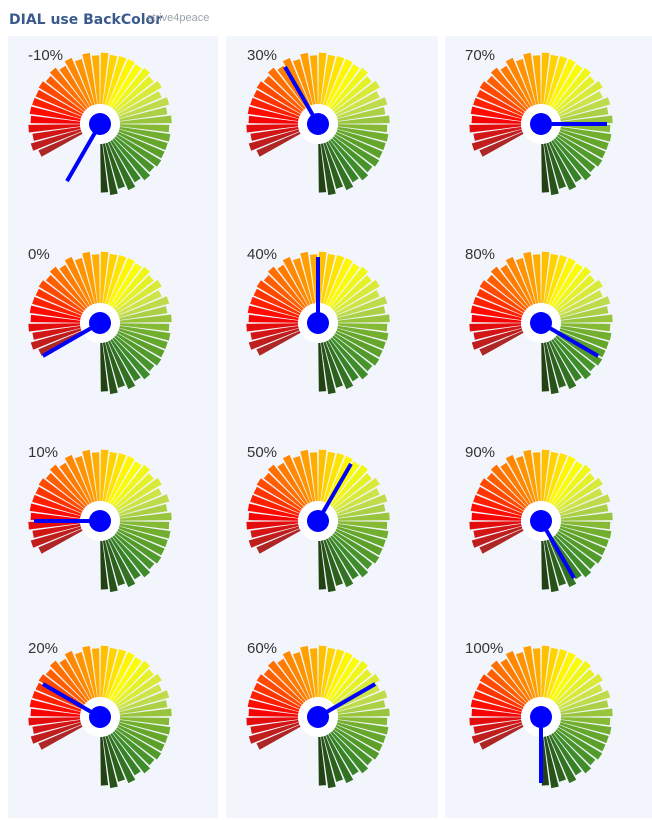 This screenshot has width=652, height=820. I want to click on dial-label: 80%, so click(480, 254).